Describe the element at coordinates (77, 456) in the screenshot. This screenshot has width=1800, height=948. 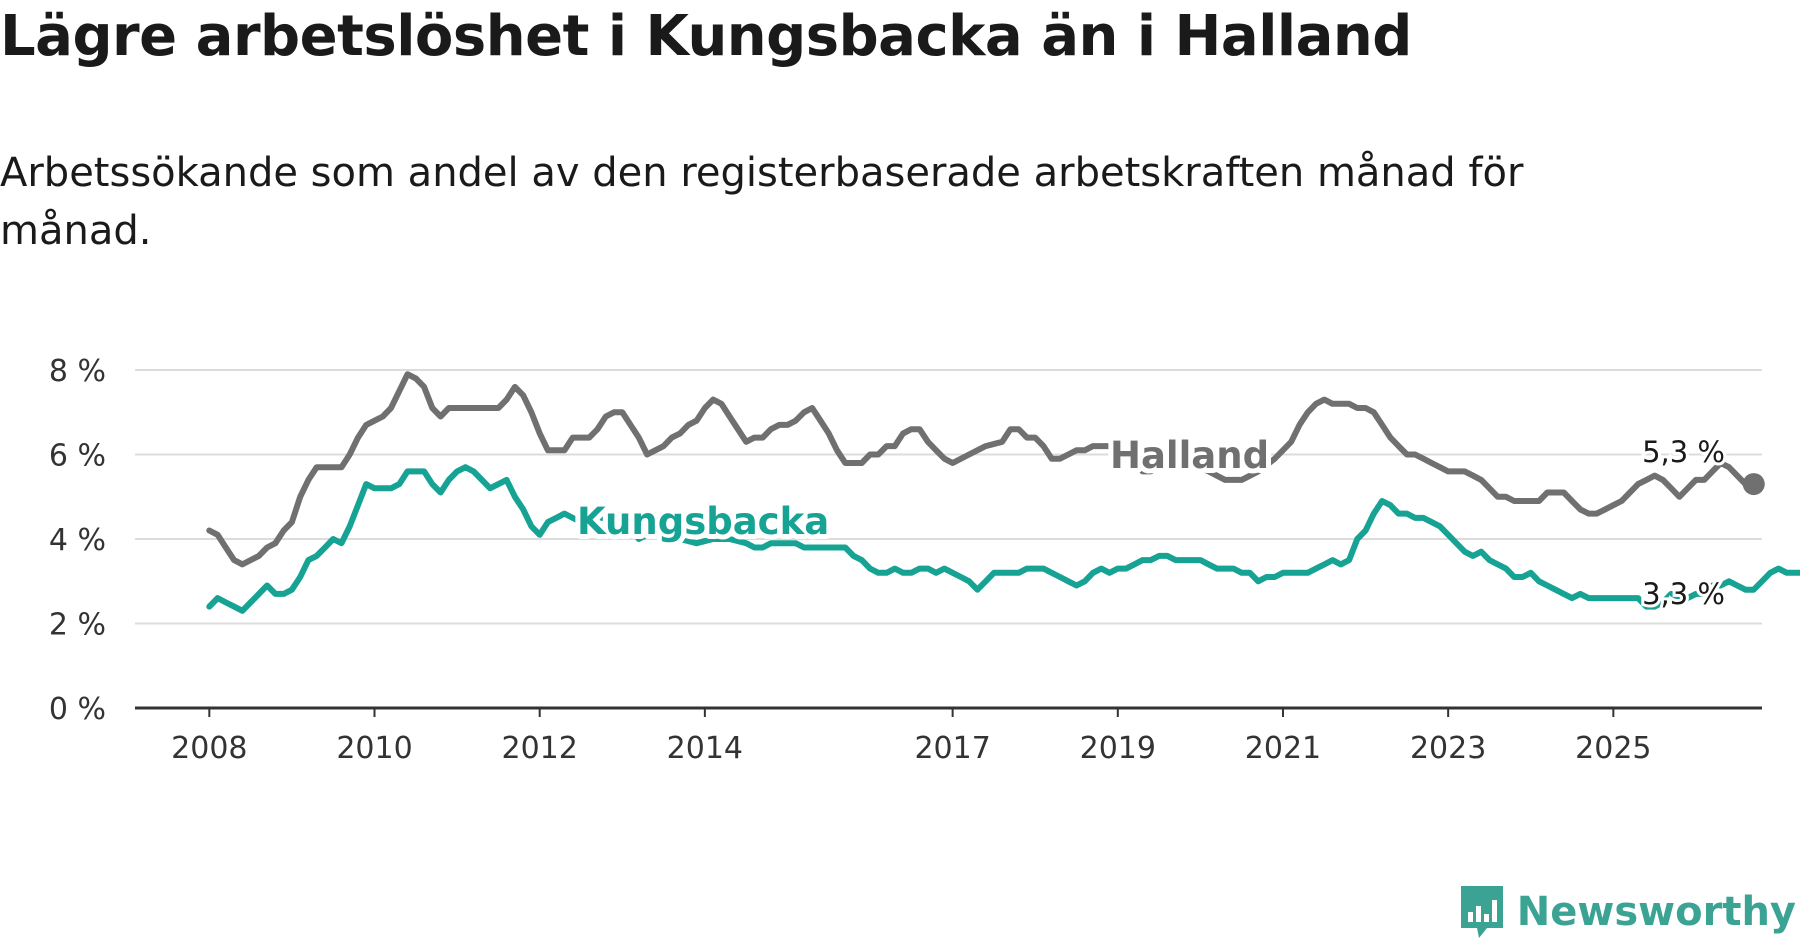
I see `y-tick-label: 6 %` at that location.